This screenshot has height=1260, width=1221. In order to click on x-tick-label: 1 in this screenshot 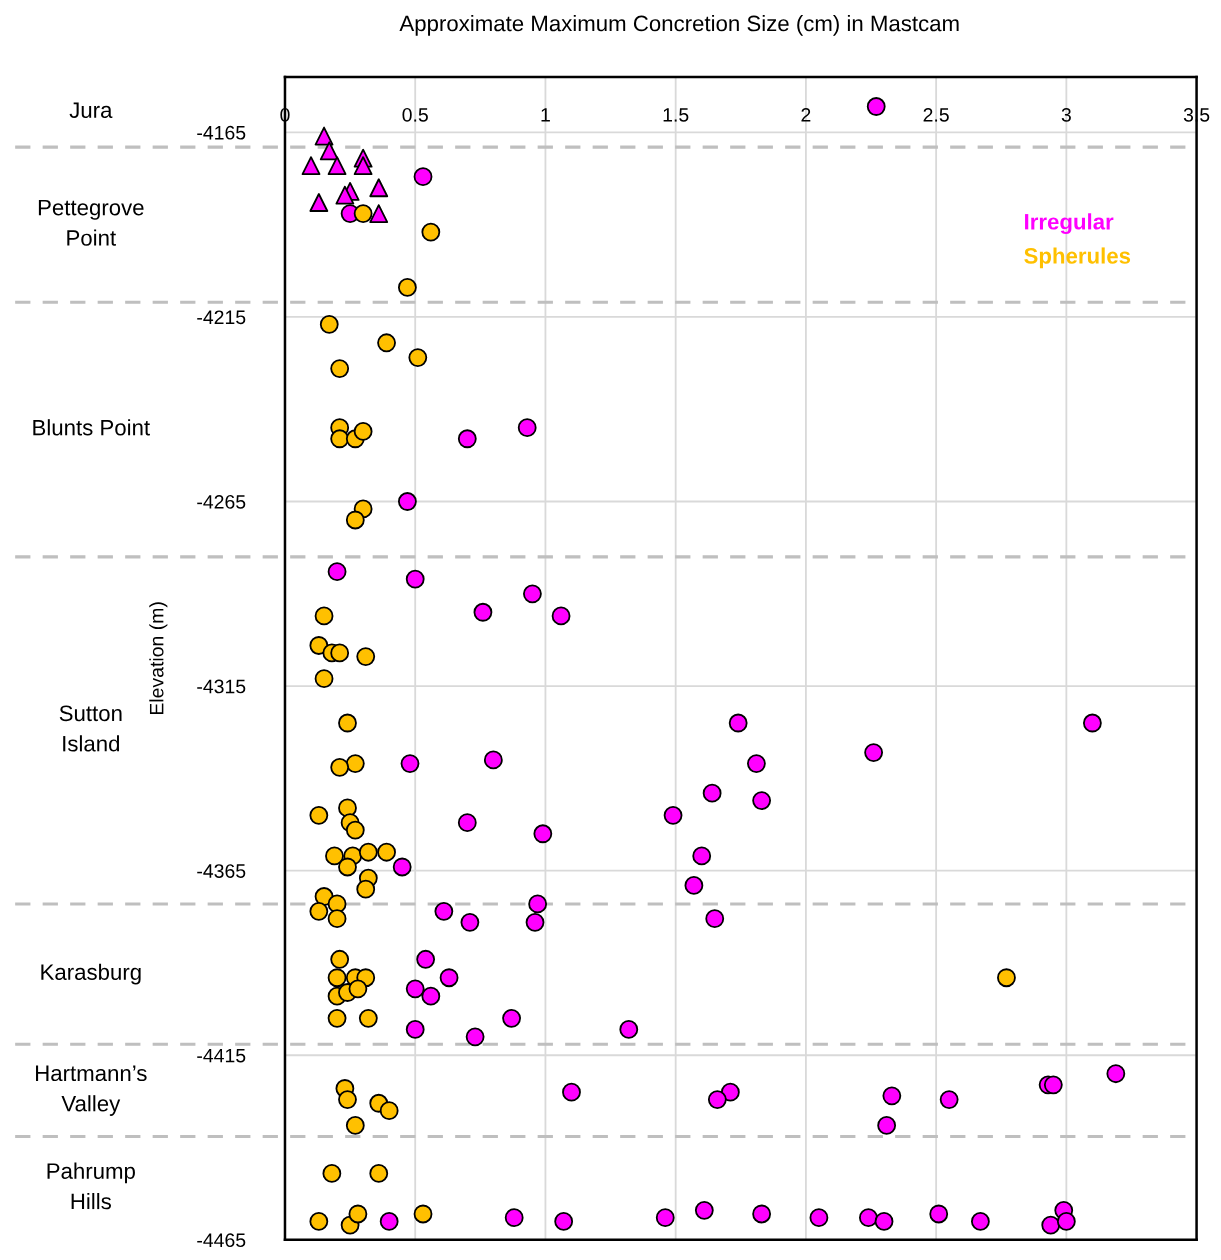, I will do `click(545, 115)`.